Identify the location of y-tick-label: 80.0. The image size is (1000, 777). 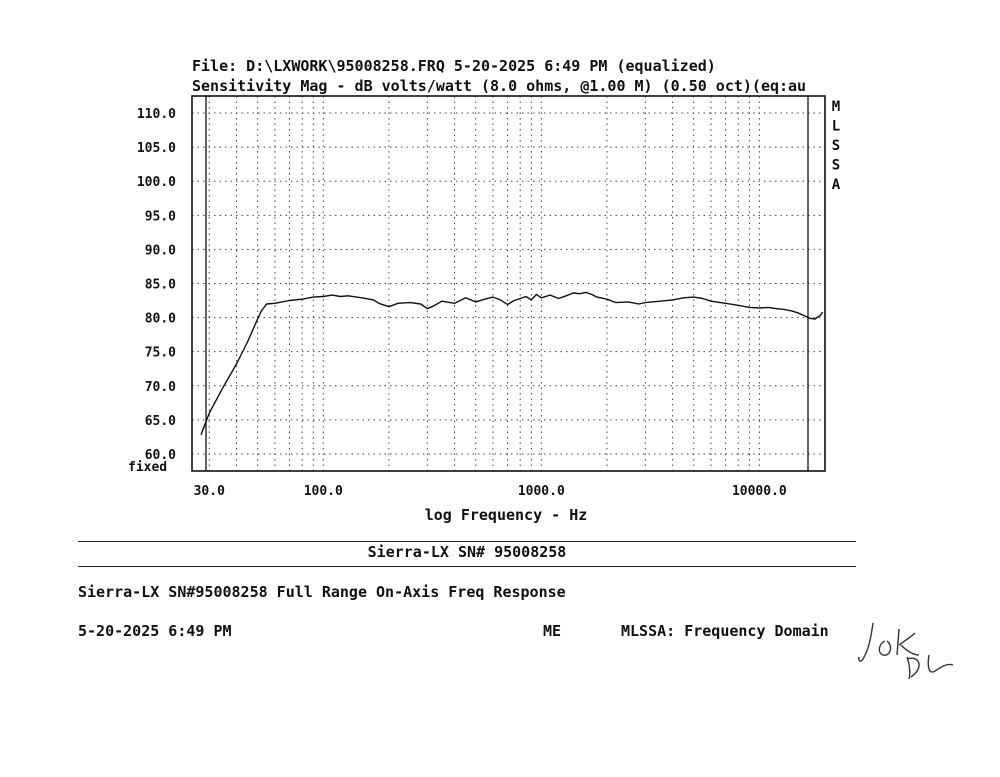
(160, 319).